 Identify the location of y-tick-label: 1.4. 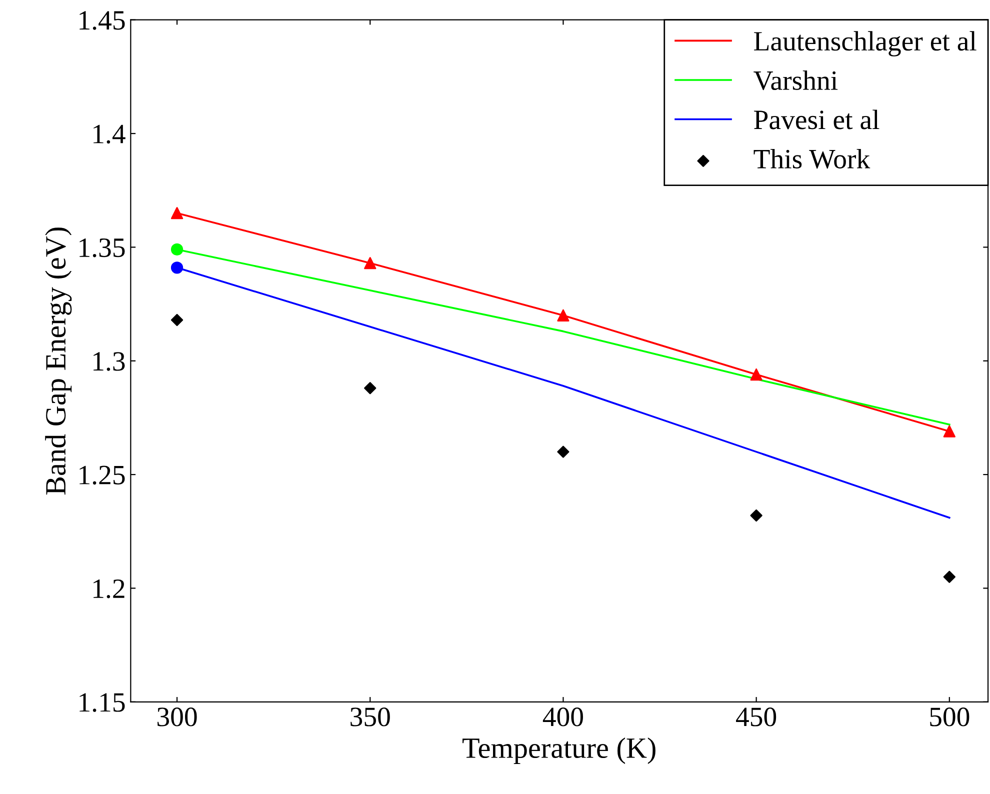
(110, 134).